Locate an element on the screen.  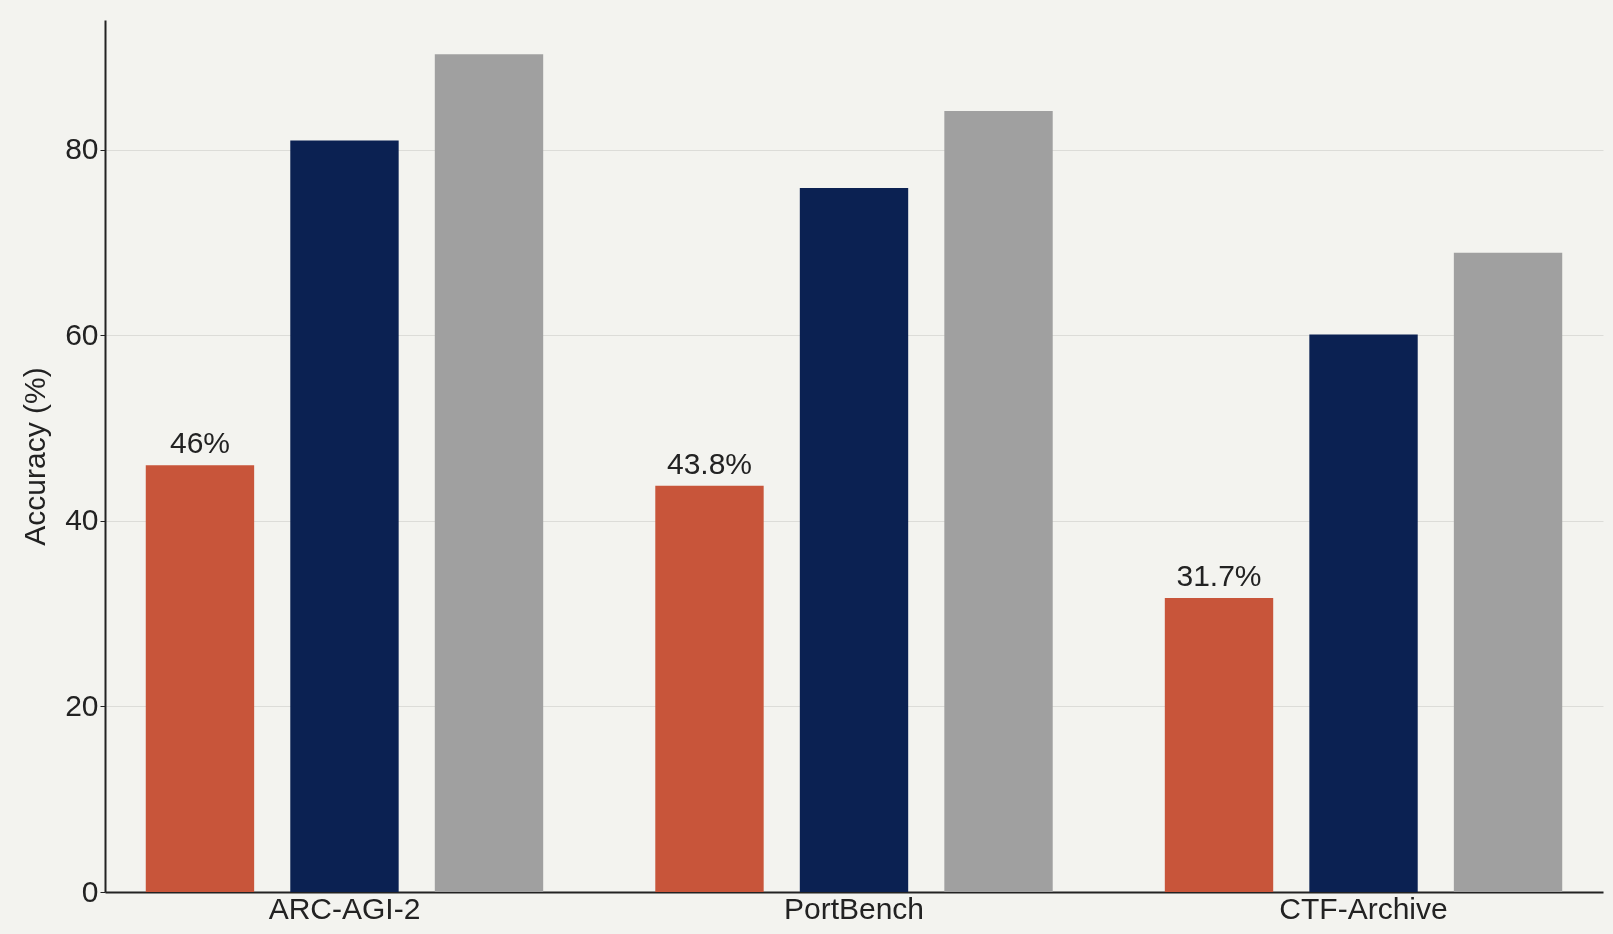
data-label: 46% is located at coordinates (199, 443).